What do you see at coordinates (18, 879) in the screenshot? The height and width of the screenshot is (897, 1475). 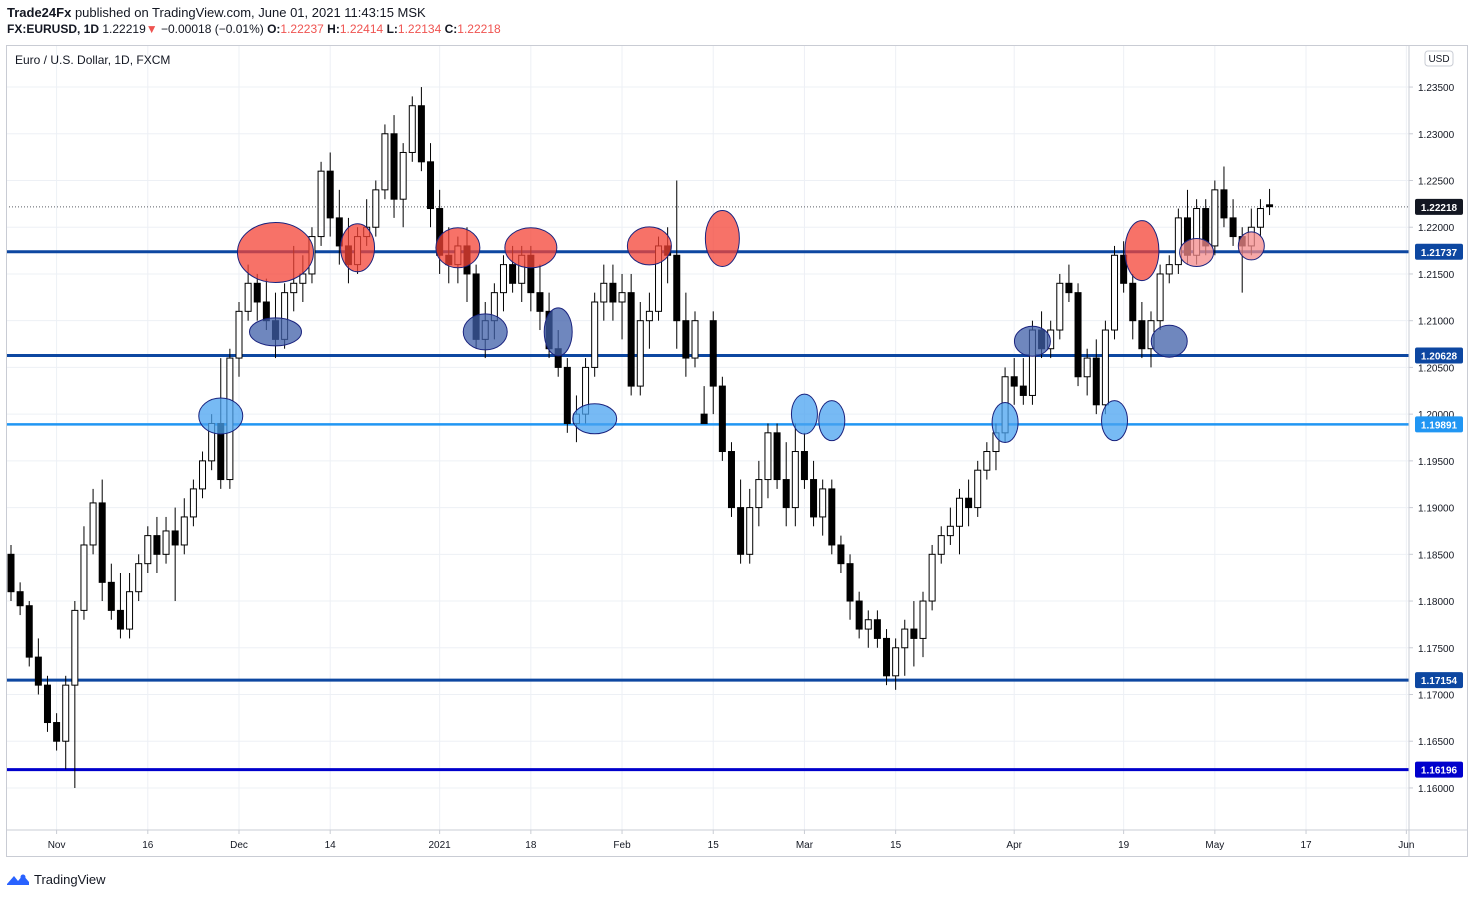 I see `tradingview-logo-icon` at bounding box center [18, 879].